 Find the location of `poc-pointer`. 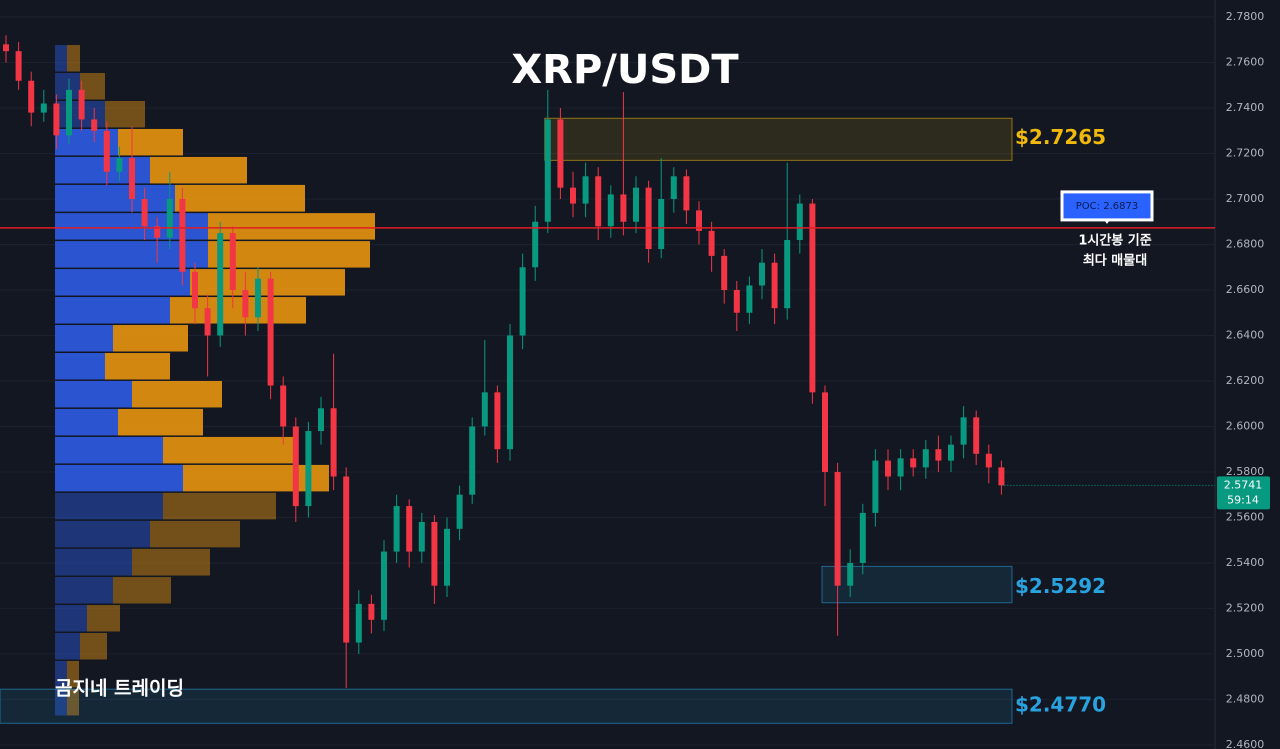

poc-pointer is located at coordinates (1107, 221).